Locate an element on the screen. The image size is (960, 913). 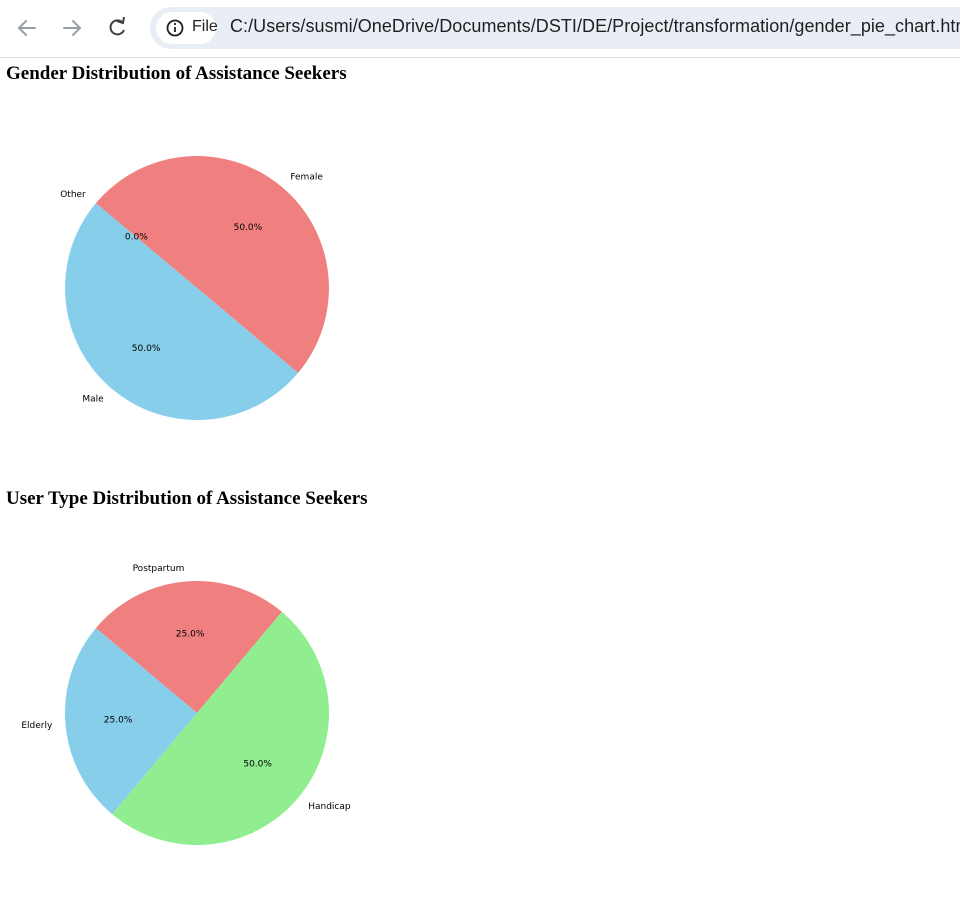
slice-label: Postpartum is located at coordinates (159, 569).